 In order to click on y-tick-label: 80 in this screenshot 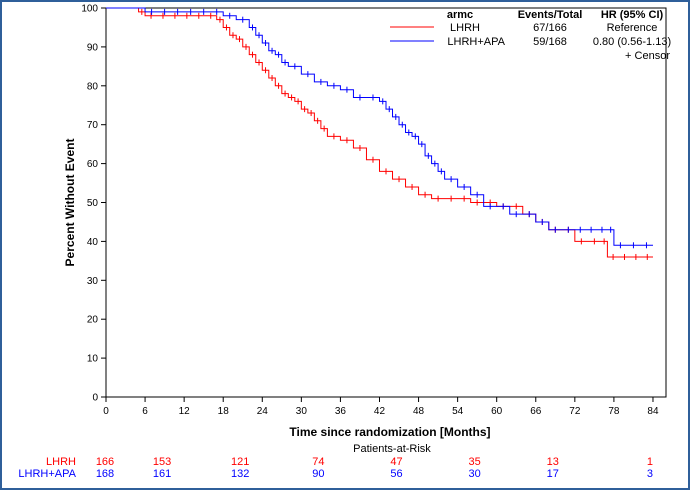, I will do `click(93, 86)`.